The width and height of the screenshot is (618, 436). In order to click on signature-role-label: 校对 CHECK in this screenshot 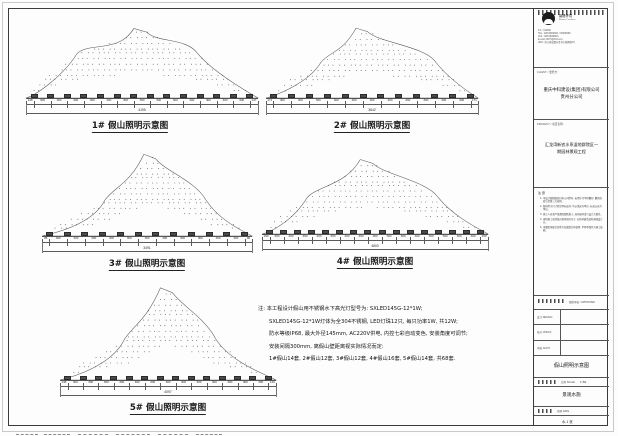, I will do `click(544, 333)`.